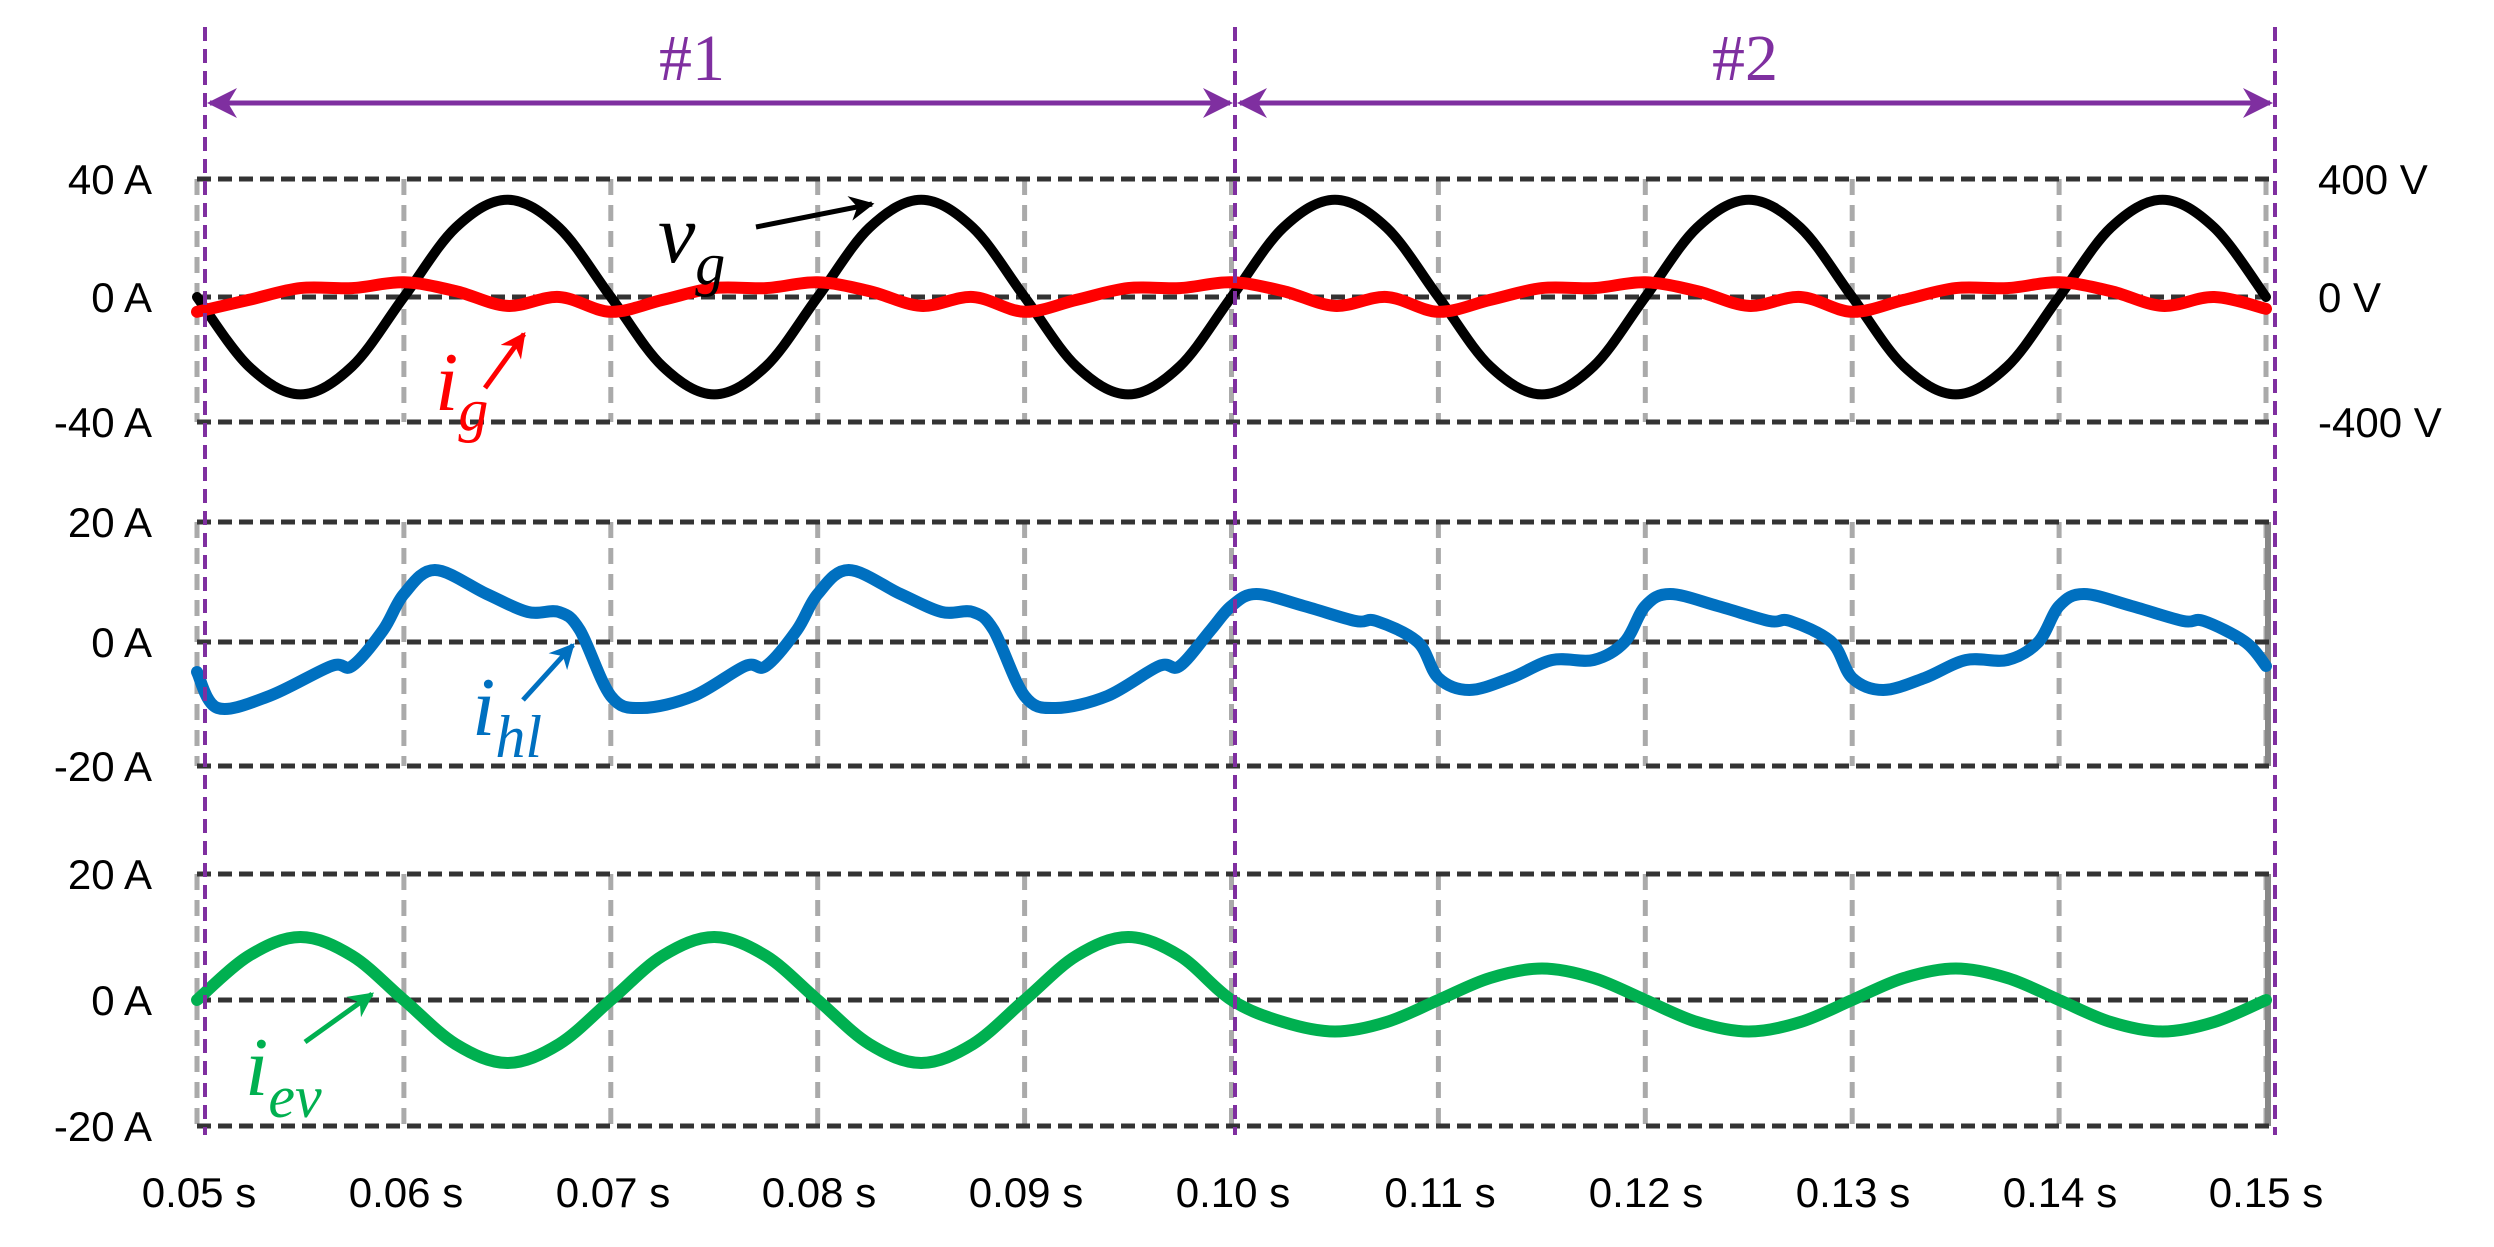  I want to click on y-tick-right: 0 V, so click(2349, 297).